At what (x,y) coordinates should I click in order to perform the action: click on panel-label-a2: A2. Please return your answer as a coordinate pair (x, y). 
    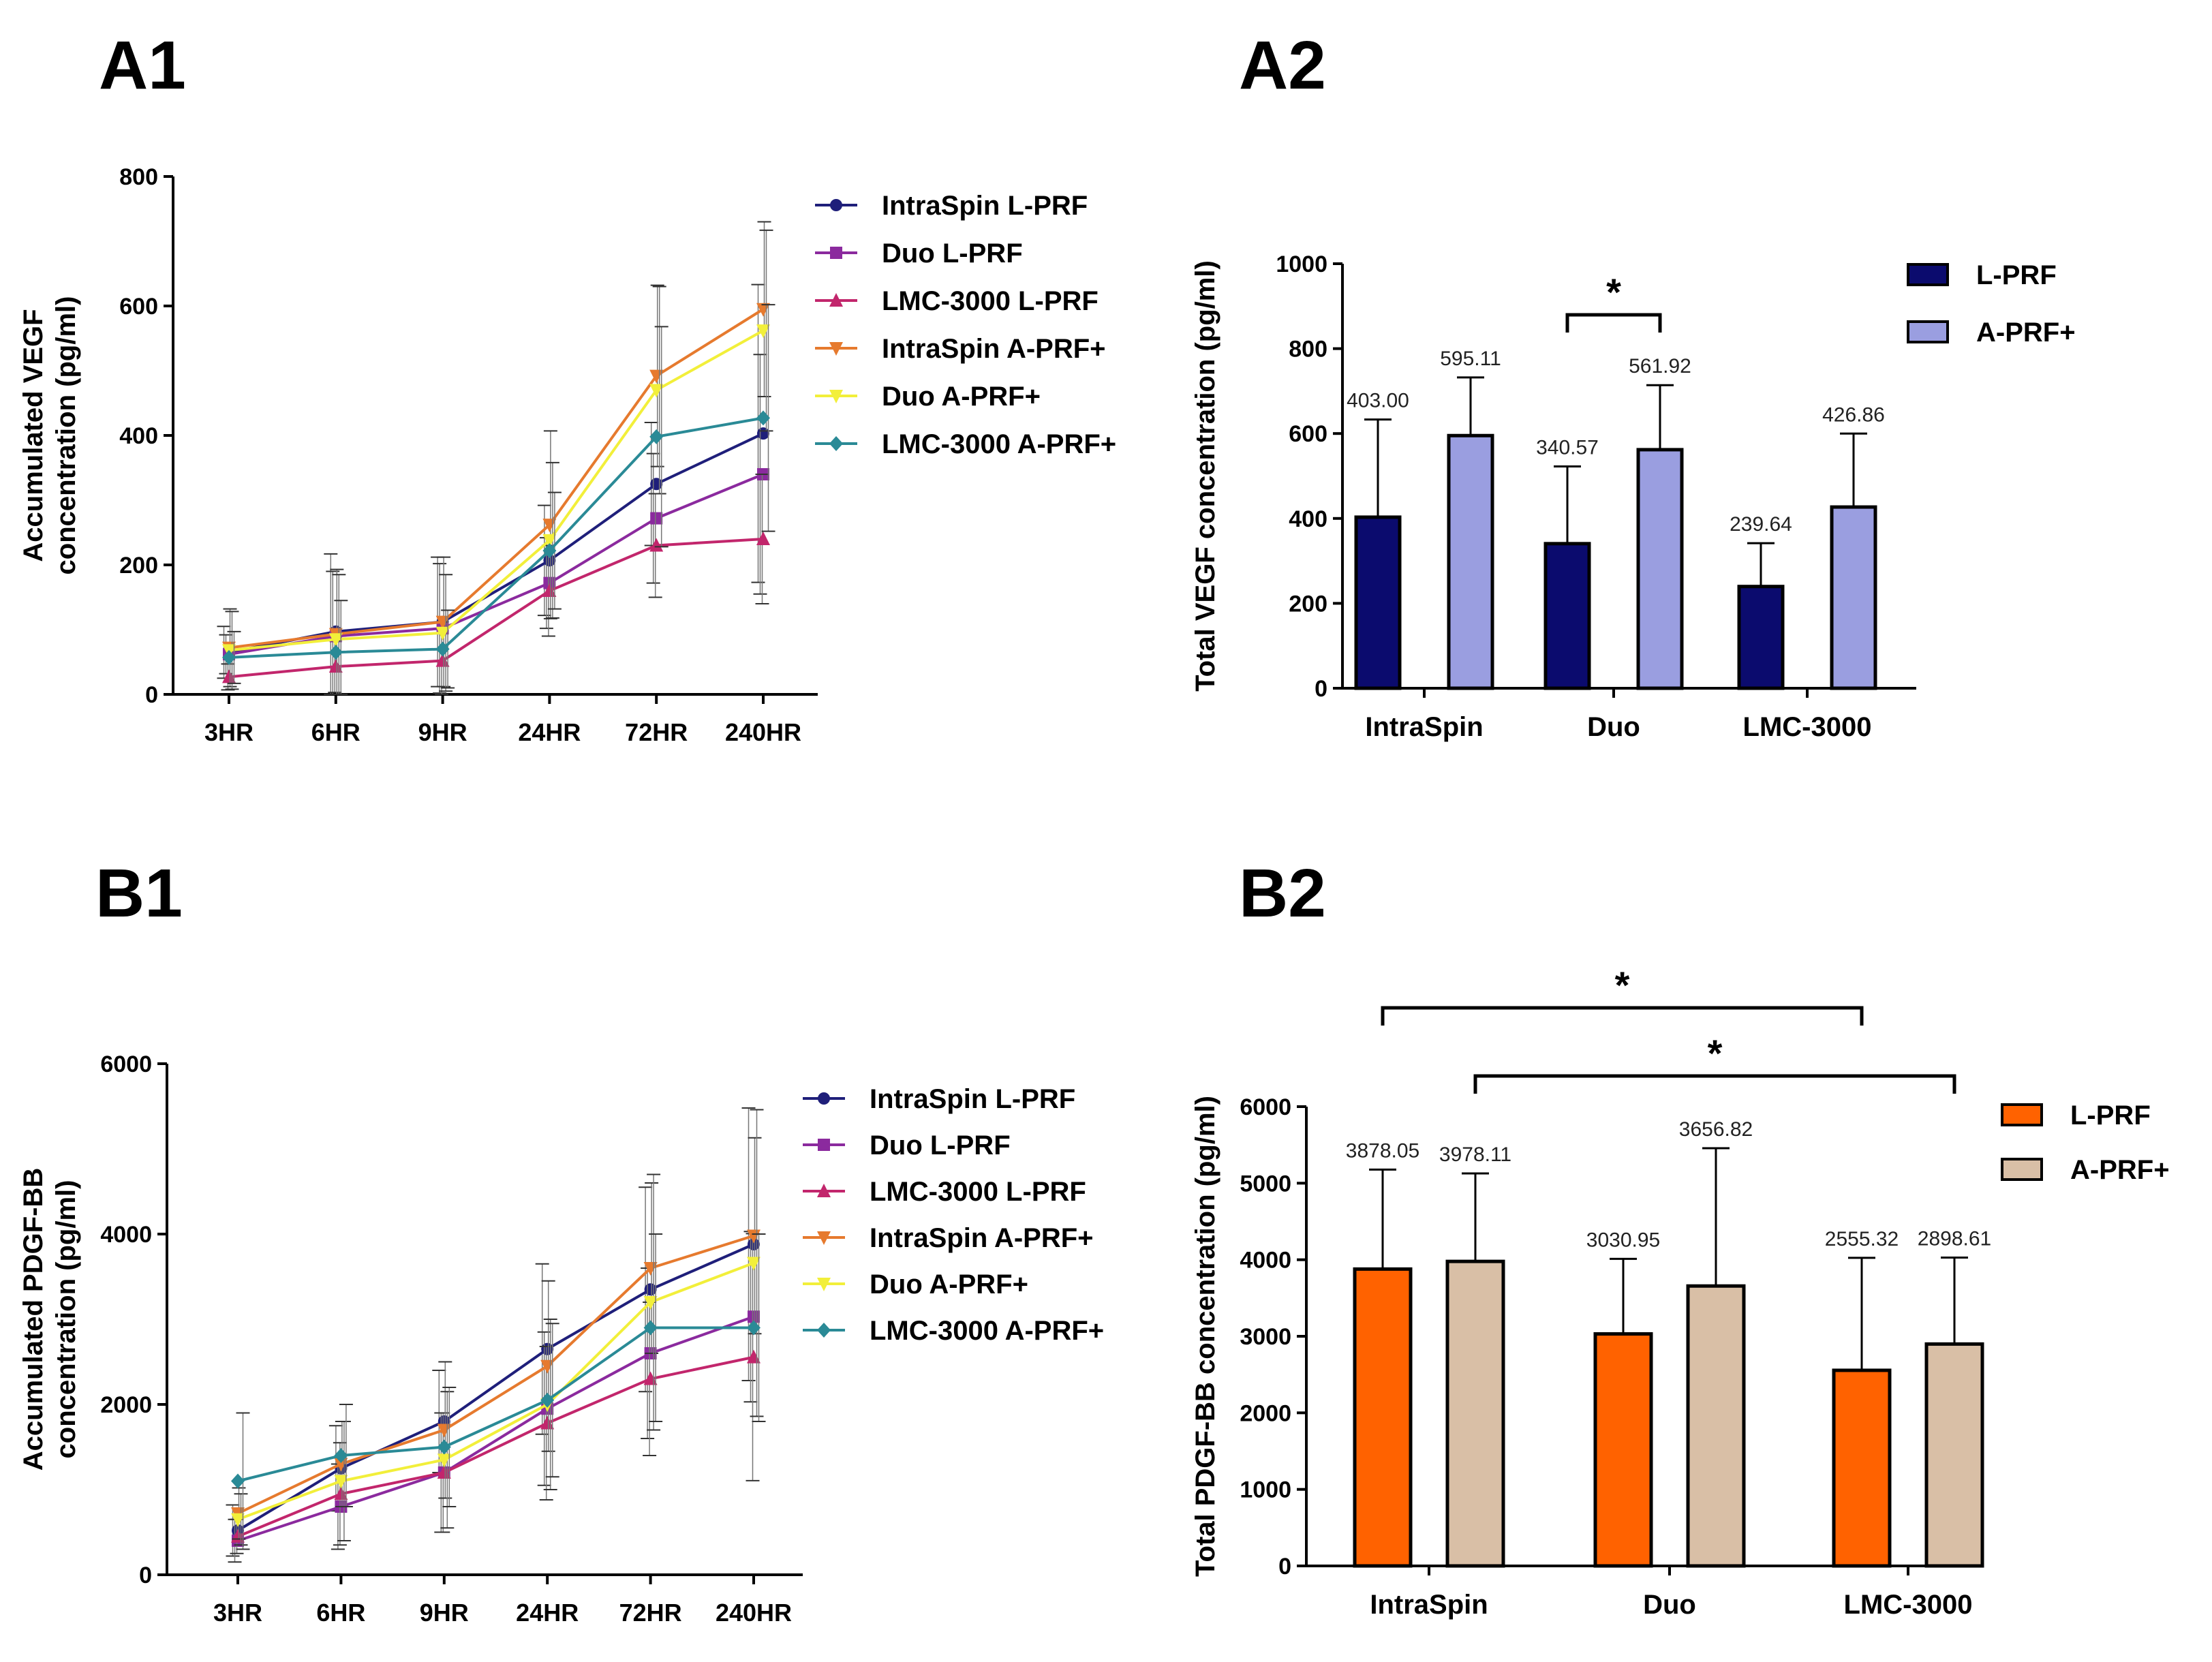
    Looking at the image, I should click on (1282, 65).